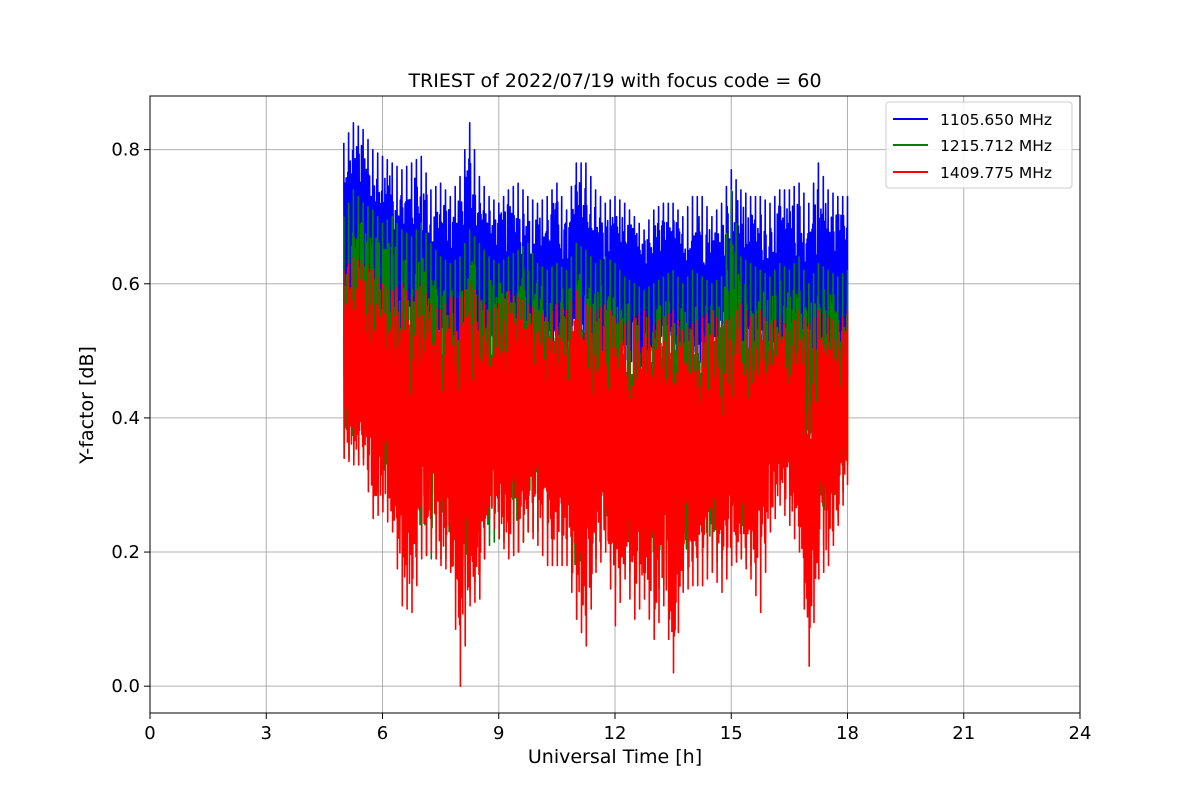  What do you see at coordinates (615, 733) in the screenshot?
I see `x-tick-label: 12` at bounding box center [615, 733].